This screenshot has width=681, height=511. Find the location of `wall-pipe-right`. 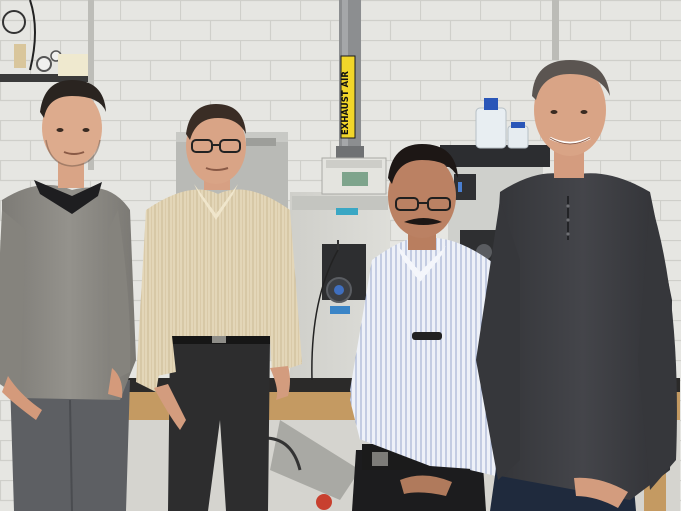

wall-pipe-right is located at coordinates (555, 30).